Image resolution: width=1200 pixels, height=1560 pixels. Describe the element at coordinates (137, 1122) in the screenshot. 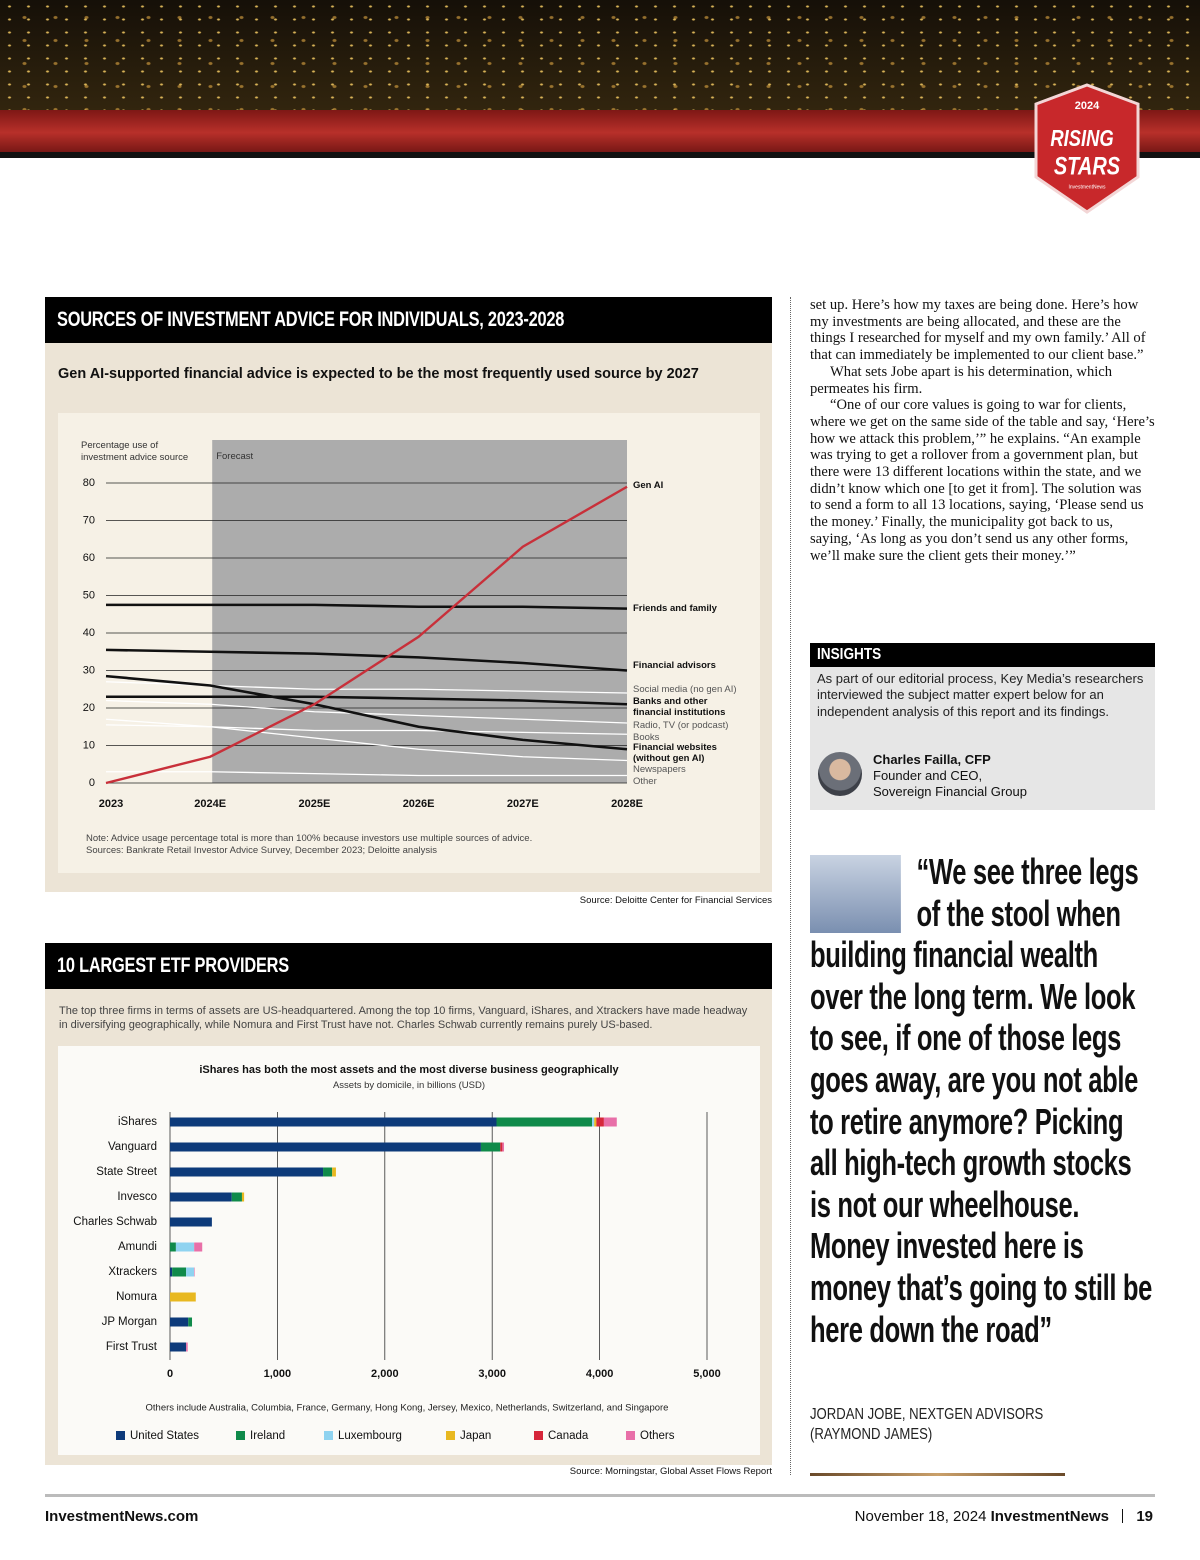

I see `category-label: iShares` at that location.